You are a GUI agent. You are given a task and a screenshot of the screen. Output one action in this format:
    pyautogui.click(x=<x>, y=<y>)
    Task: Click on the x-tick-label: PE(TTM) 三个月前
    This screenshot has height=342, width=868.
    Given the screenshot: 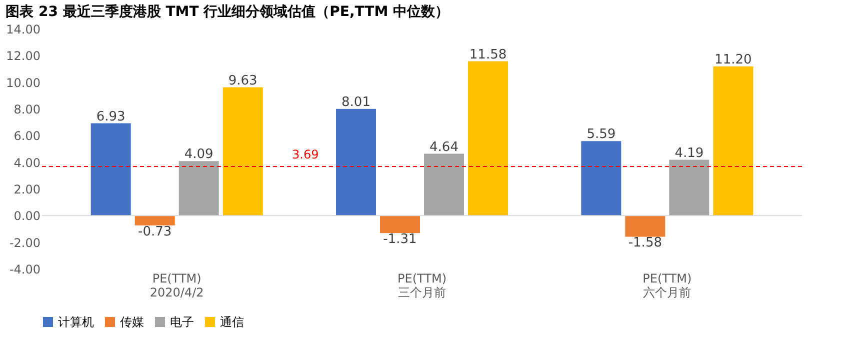 What is the action you would take?
    pyautogui.click(x=422, y=286)
    